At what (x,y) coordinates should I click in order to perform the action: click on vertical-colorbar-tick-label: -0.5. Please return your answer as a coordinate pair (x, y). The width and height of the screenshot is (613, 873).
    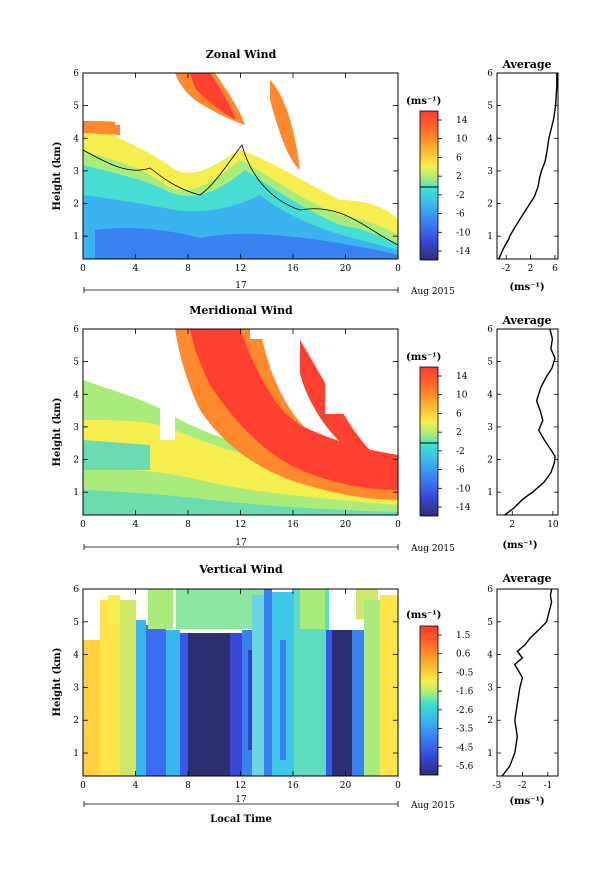
    Looking at the image, I should click on (465, 673).